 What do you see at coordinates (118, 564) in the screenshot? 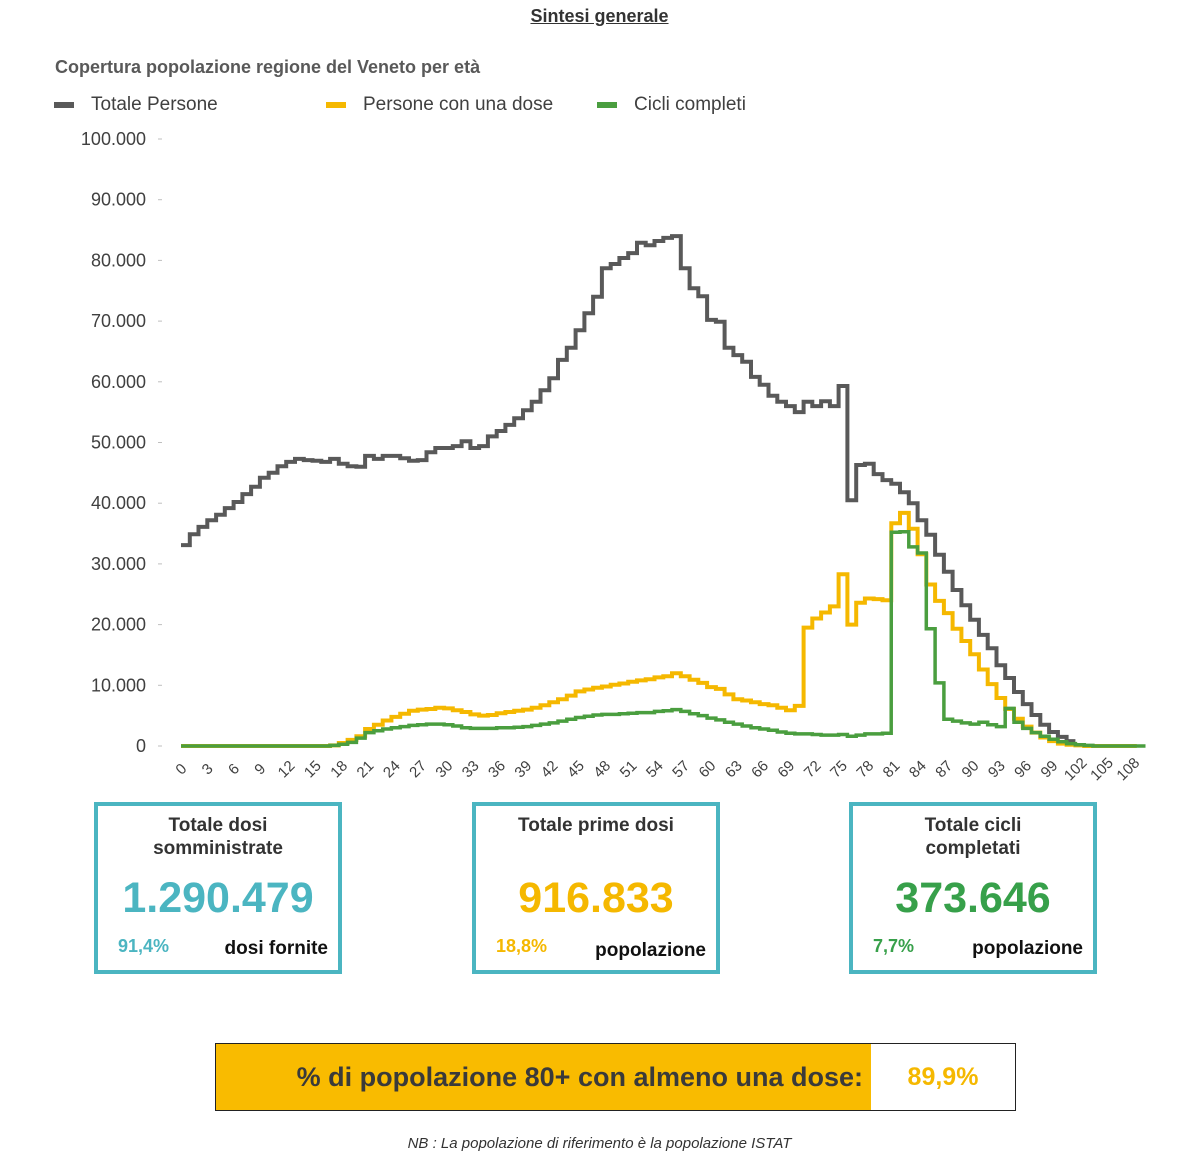
I see `y-tick-label: 30.000` at bounding box center [118, 564].